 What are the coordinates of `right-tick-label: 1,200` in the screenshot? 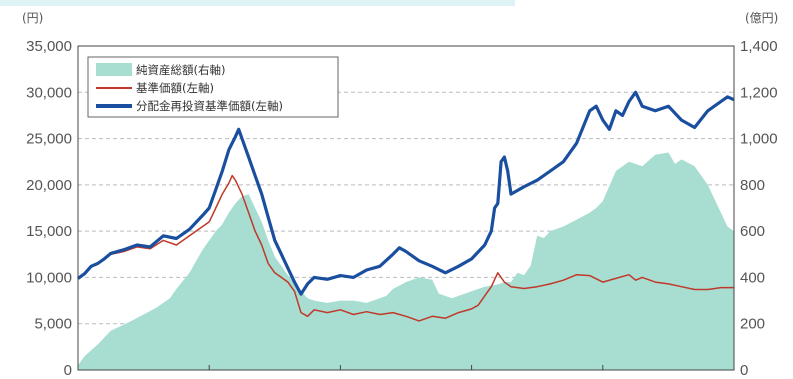 It's located at (759, 92).